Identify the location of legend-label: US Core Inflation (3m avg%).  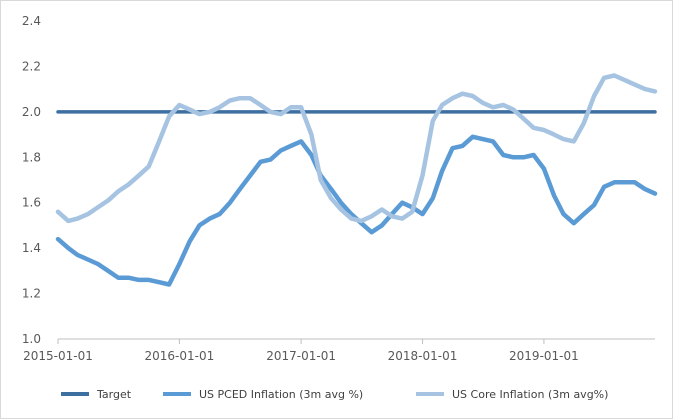
(530, 394).